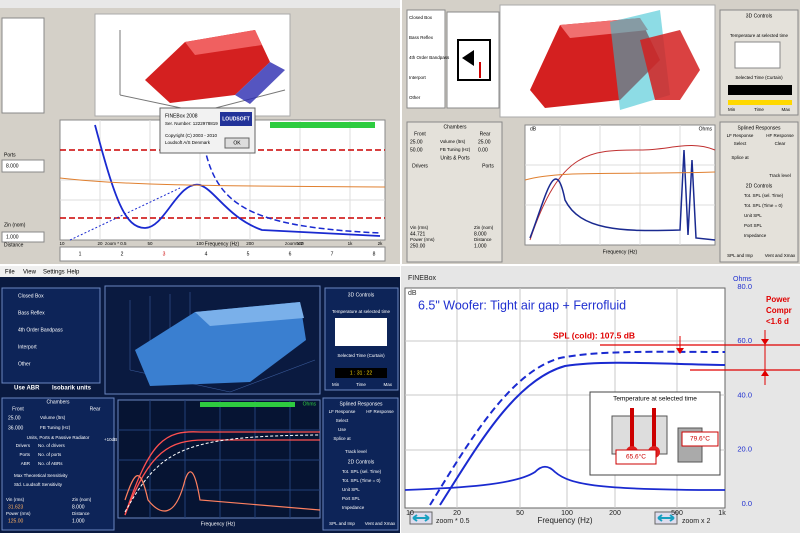  I want to click on buttons-item1: Vent and Xmax, so click(380, 523).